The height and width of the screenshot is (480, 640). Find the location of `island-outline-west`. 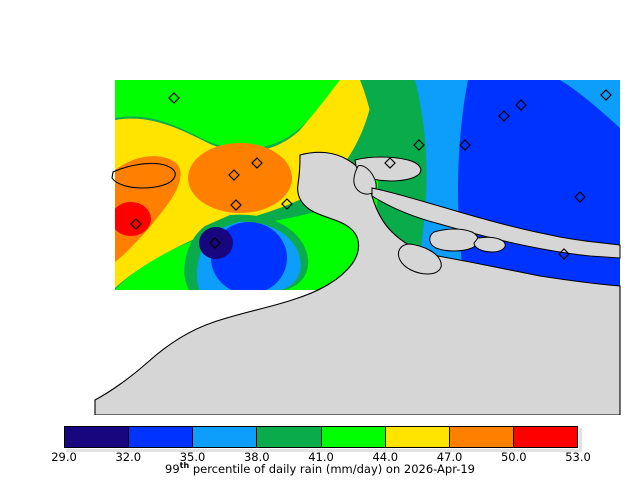

island-outline-west is located at coordinates (143, 175).